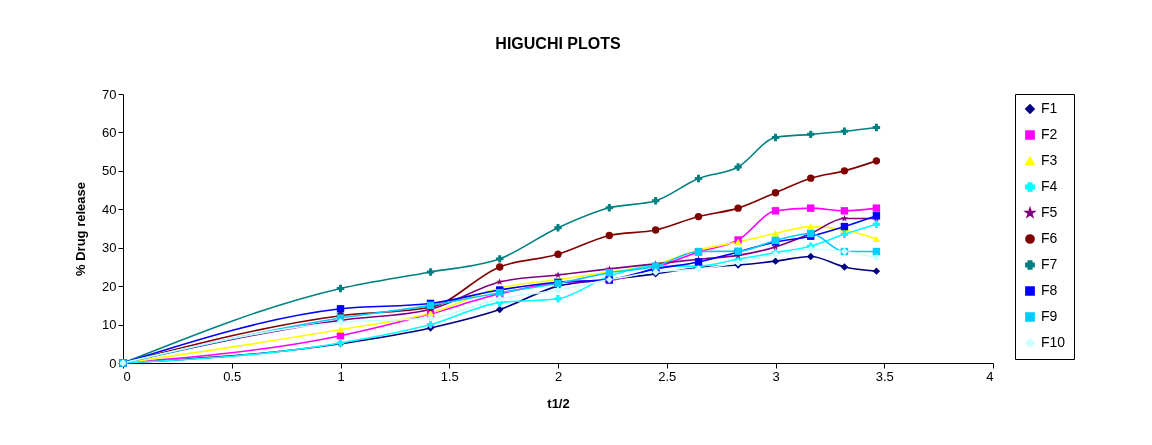  What do you see at coordinates (127, 376) in the screenshot?
I see `x-tick-label: 0` at bounding box center [127, 376].